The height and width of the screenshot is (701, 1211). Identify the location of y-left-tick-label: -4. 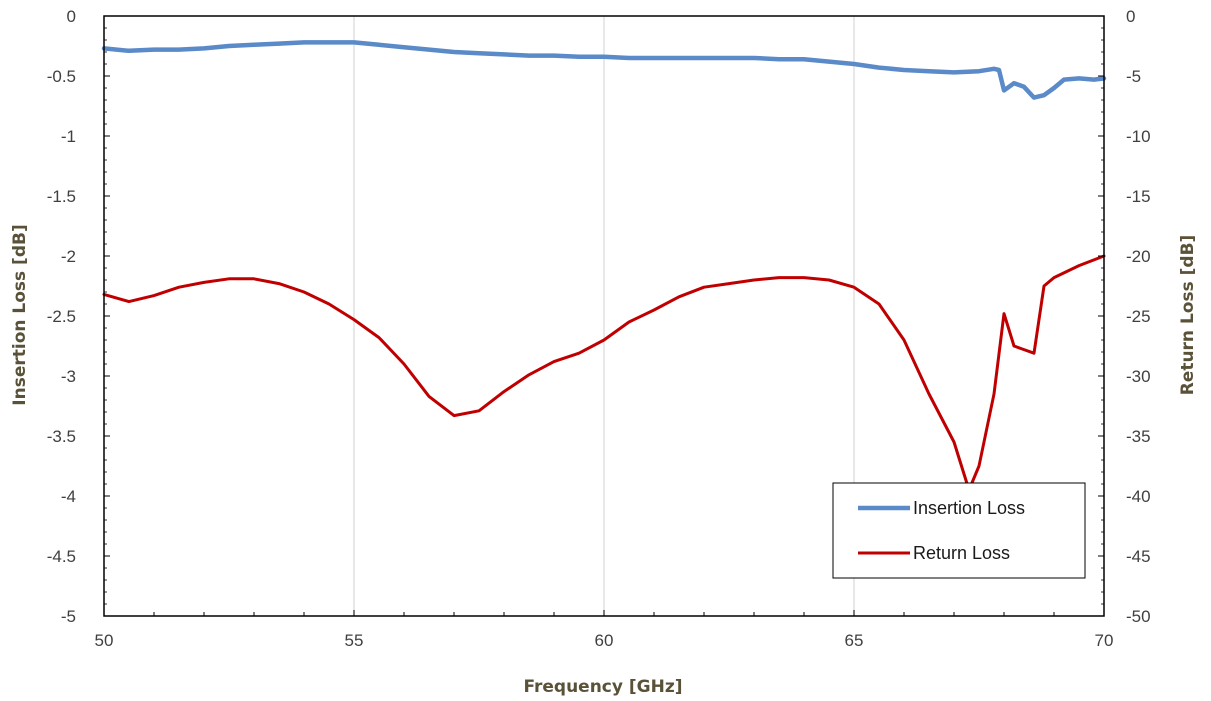
(68, 496).